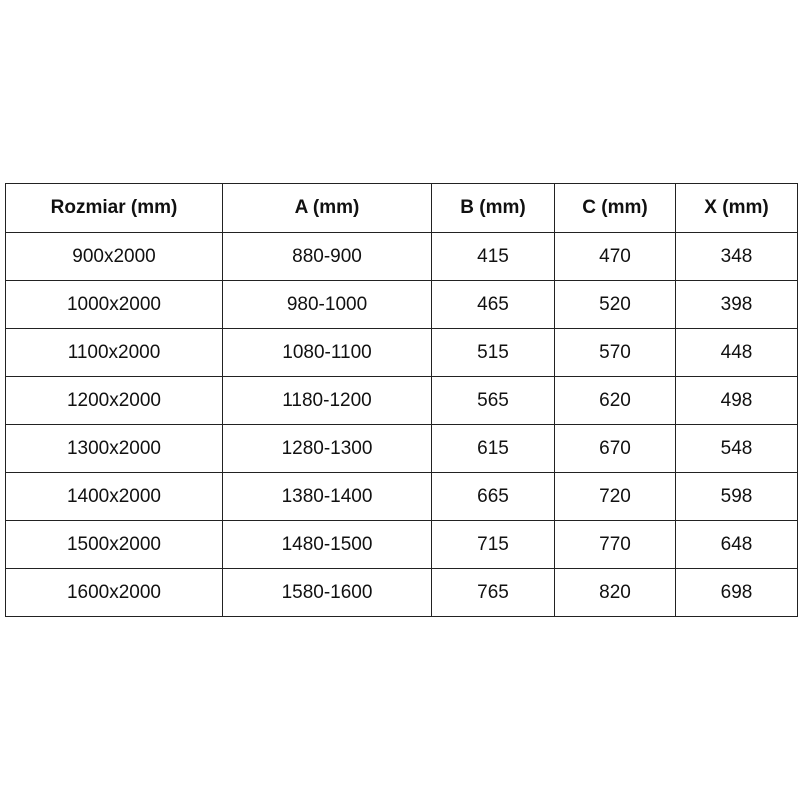 This screenshot has width=800, height=800. Describe the element at coordinates (114, 448) in the screenshot. I see `table-cell: 1300x2000` at that location.